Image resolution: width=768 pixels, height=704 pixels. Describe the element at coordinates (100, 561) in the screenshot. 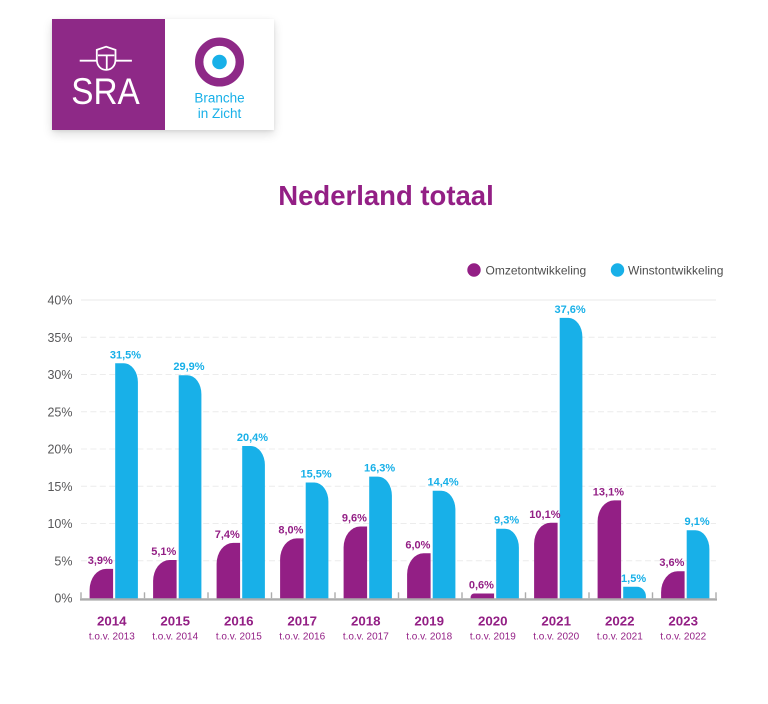

I see `svg-text: 3,9%` at that location.